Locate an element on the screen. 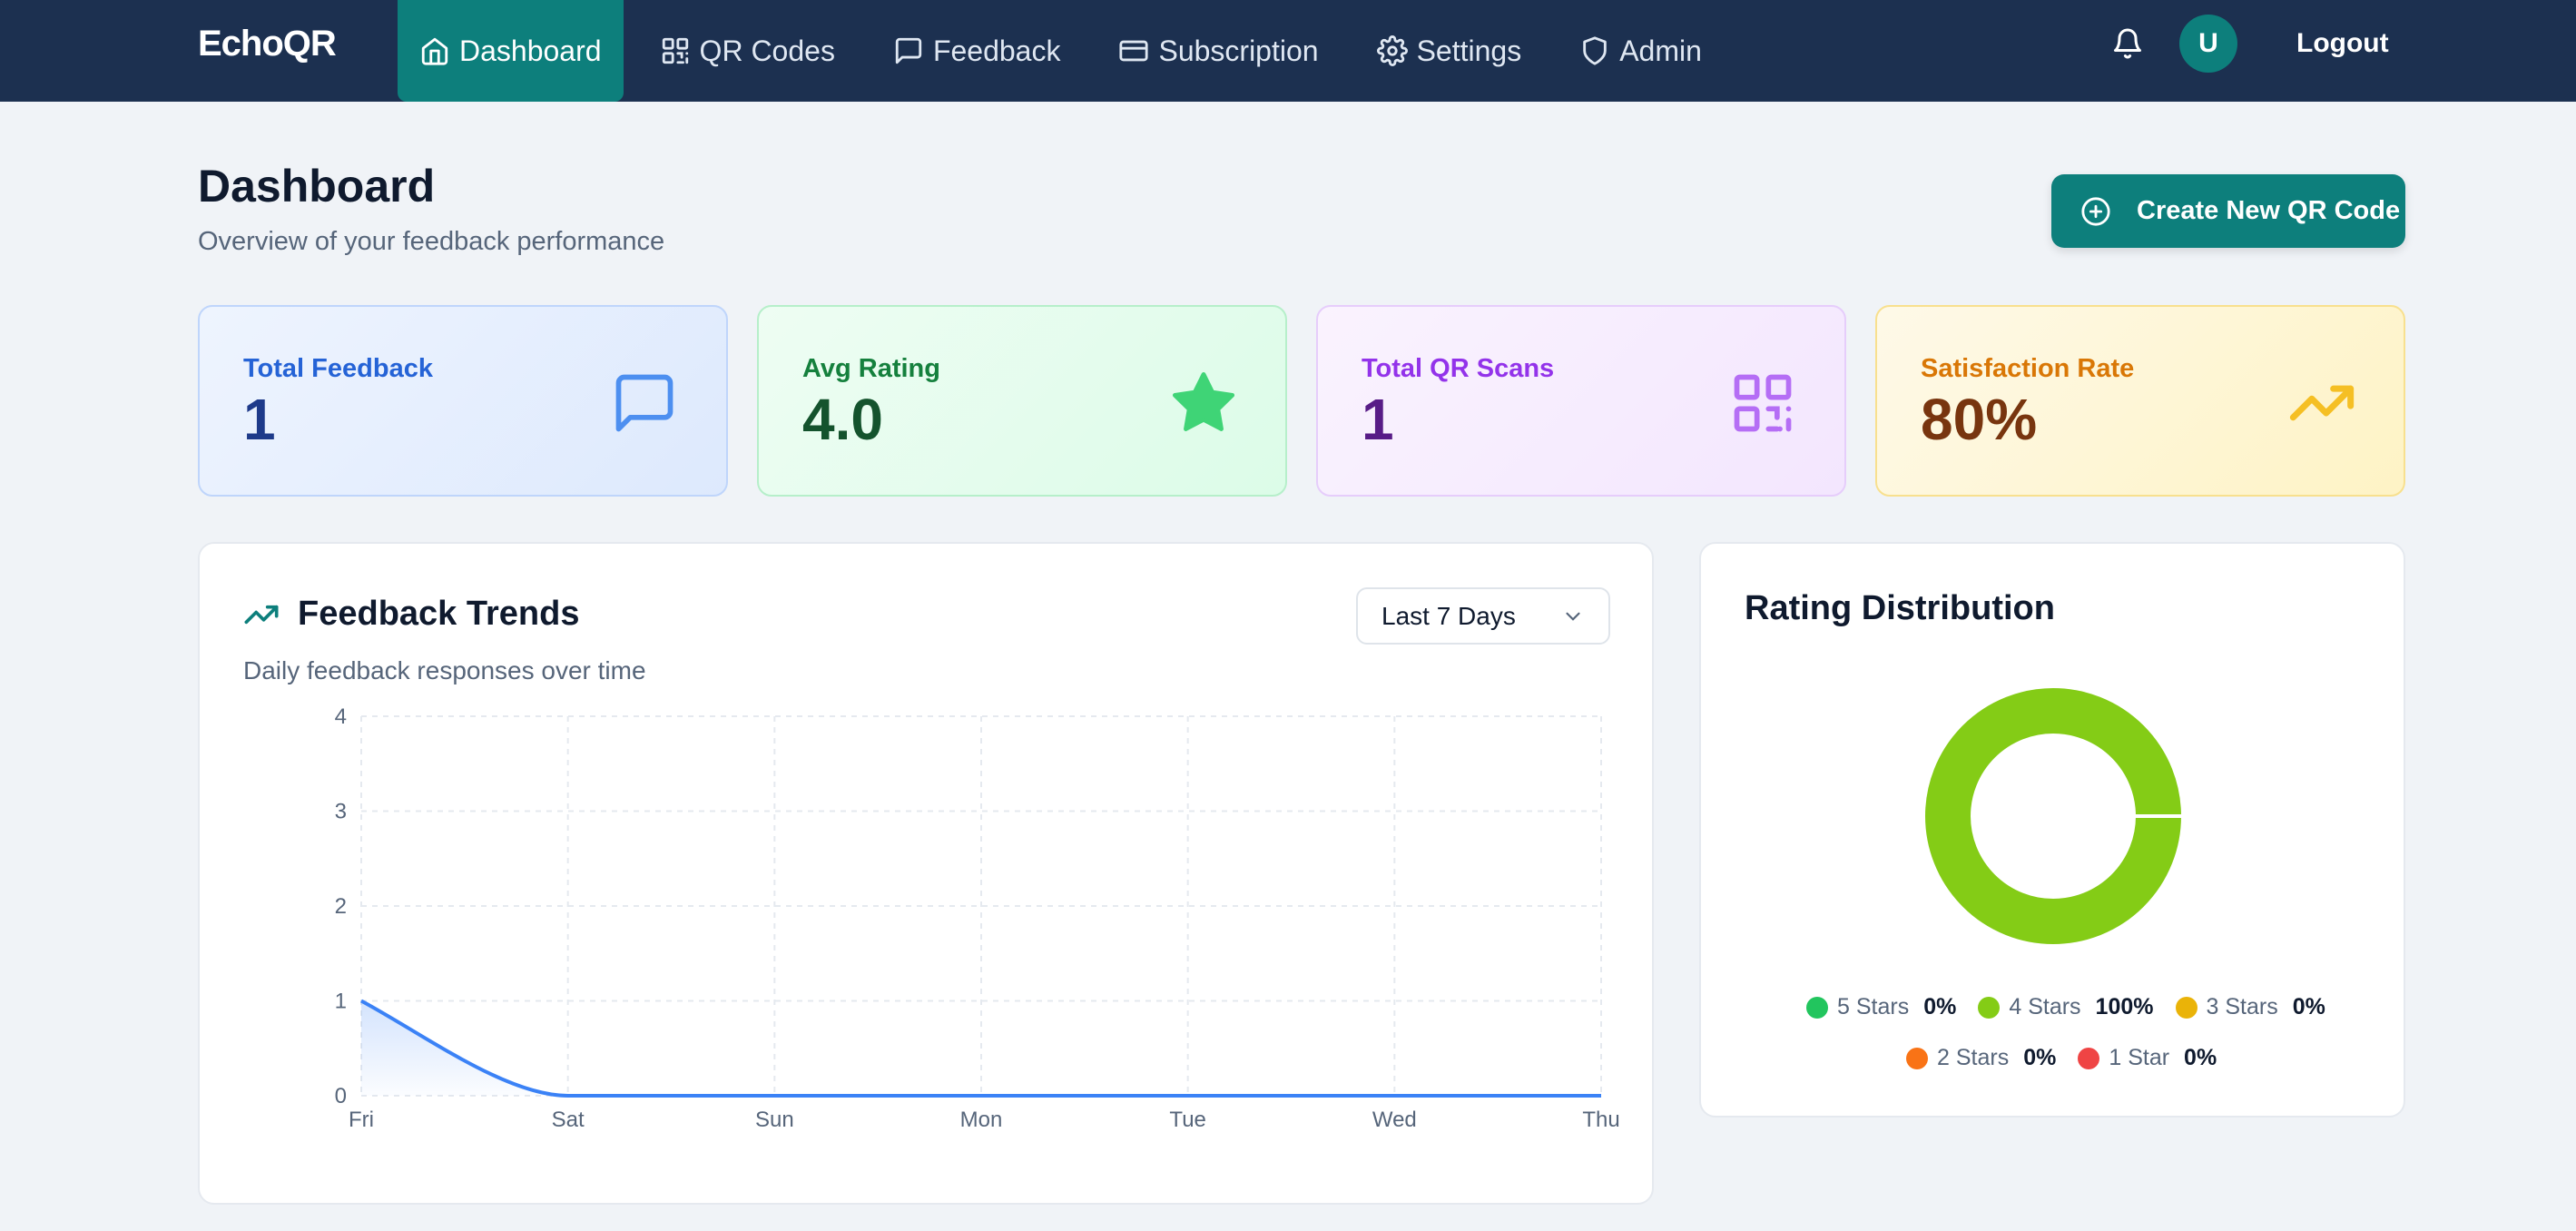 This screenshot has height=1231, width=2576. legend-item: 3 Stars 0% is located at coordinates (2250, 1007).